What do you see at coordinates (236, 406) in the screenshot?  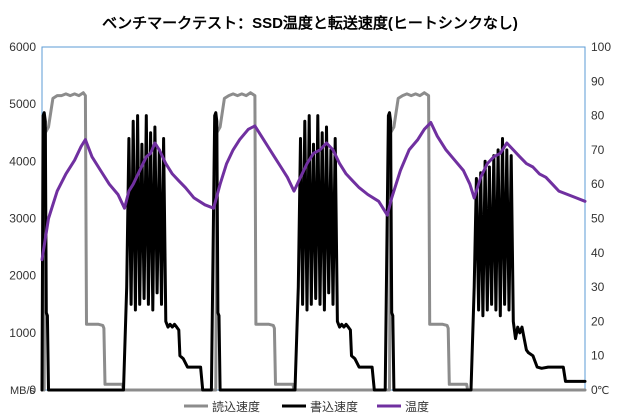 I see `legend-label: 読込速度` at bounding box center [236, 406].